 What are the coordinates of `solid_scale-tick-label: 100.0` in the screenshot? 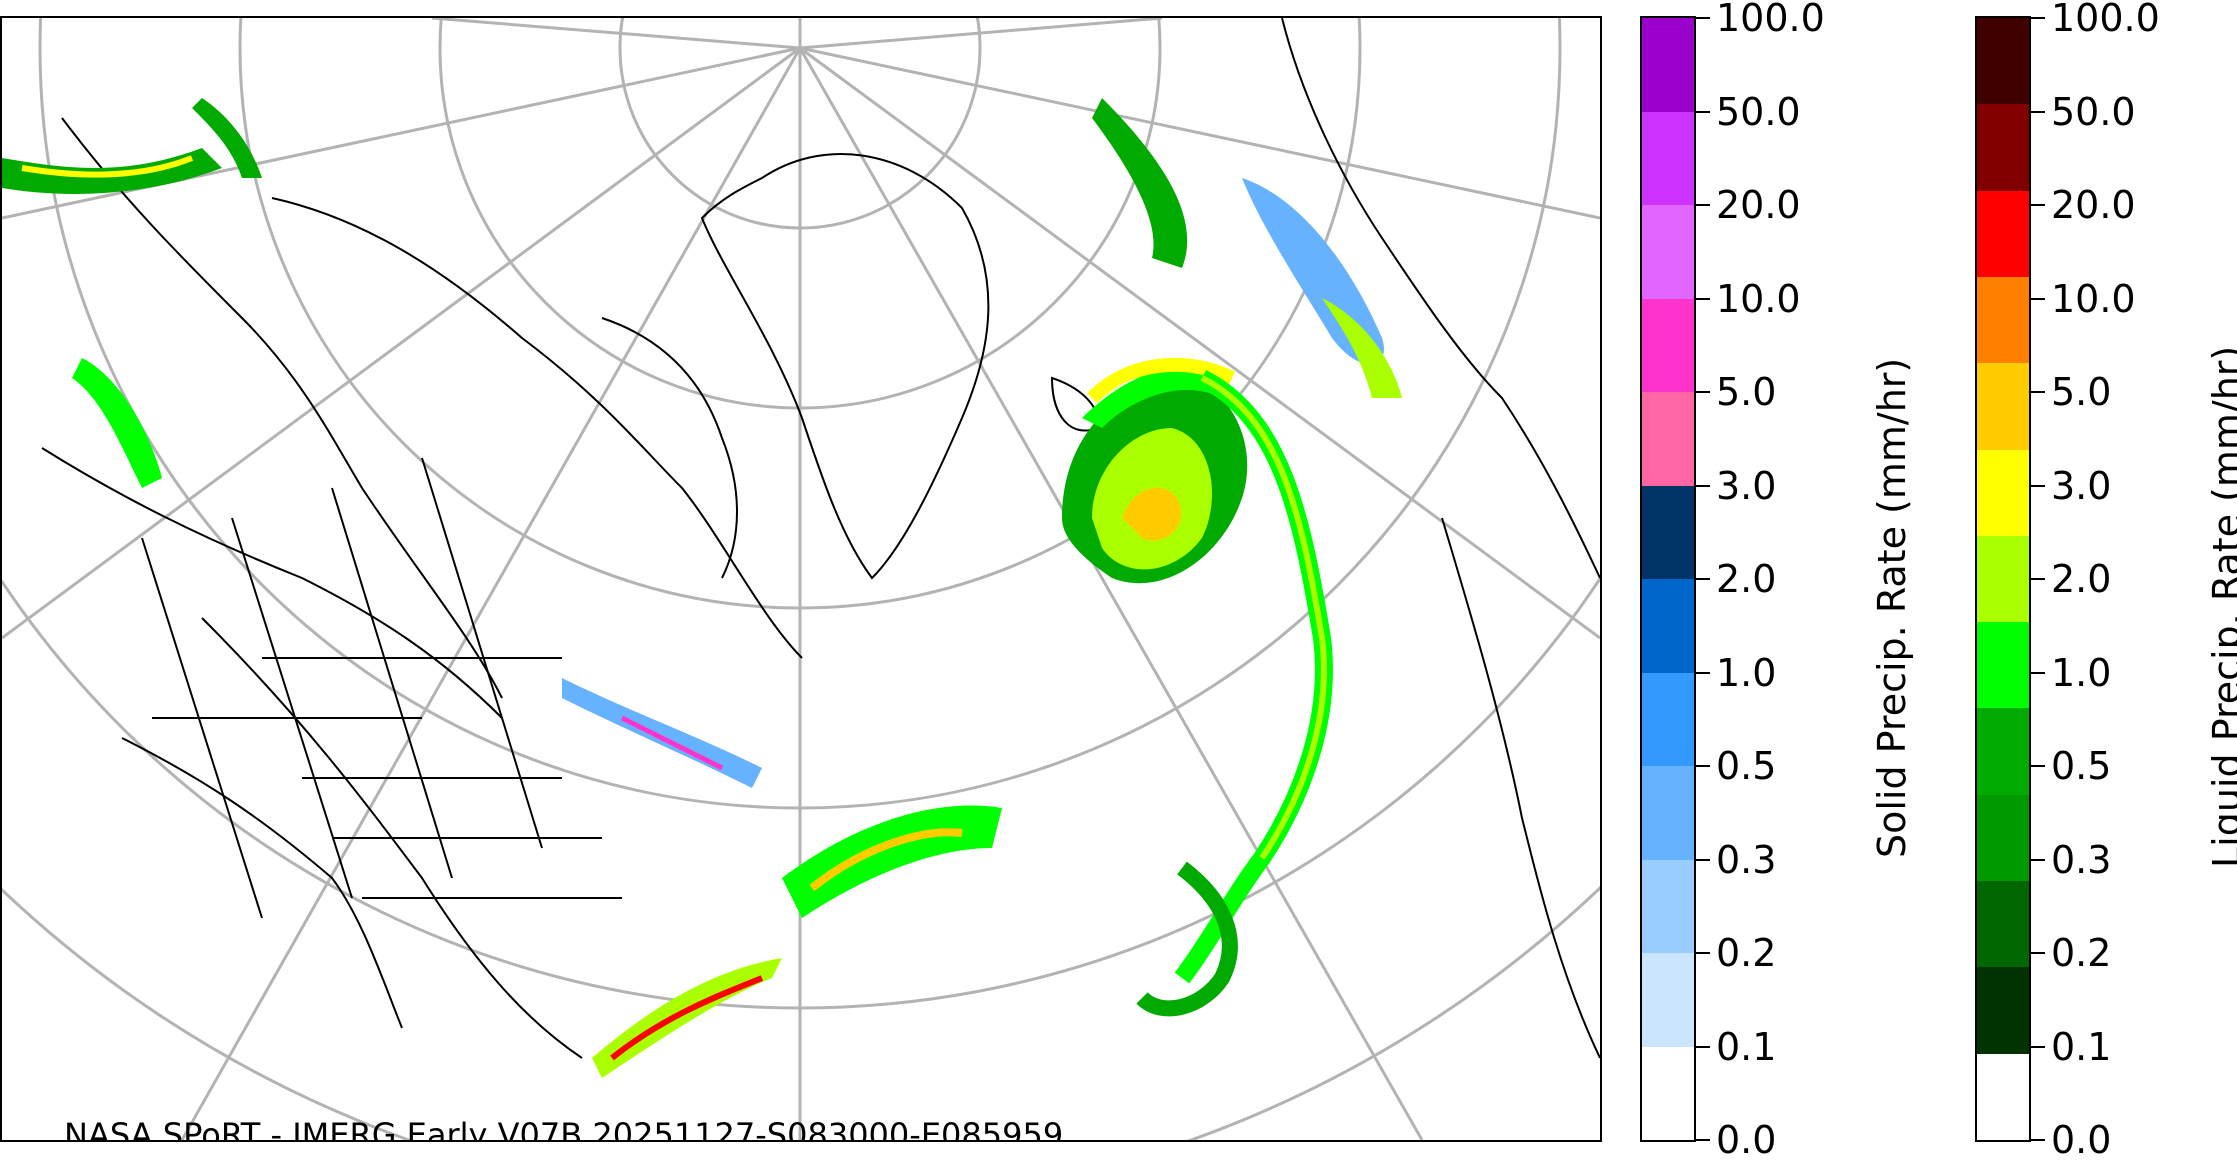 It's located at (1770, 20).